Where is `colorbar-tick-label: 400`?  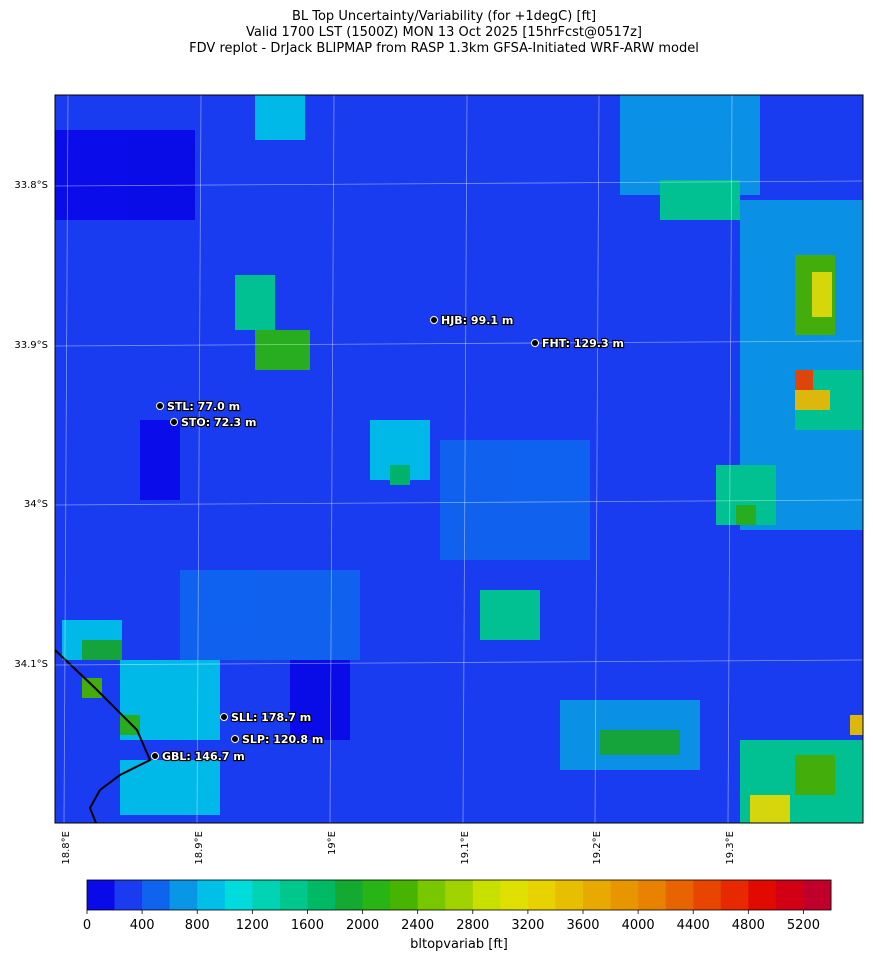 colorbar-tick-label: 400 is located at coordinates (142, 925).